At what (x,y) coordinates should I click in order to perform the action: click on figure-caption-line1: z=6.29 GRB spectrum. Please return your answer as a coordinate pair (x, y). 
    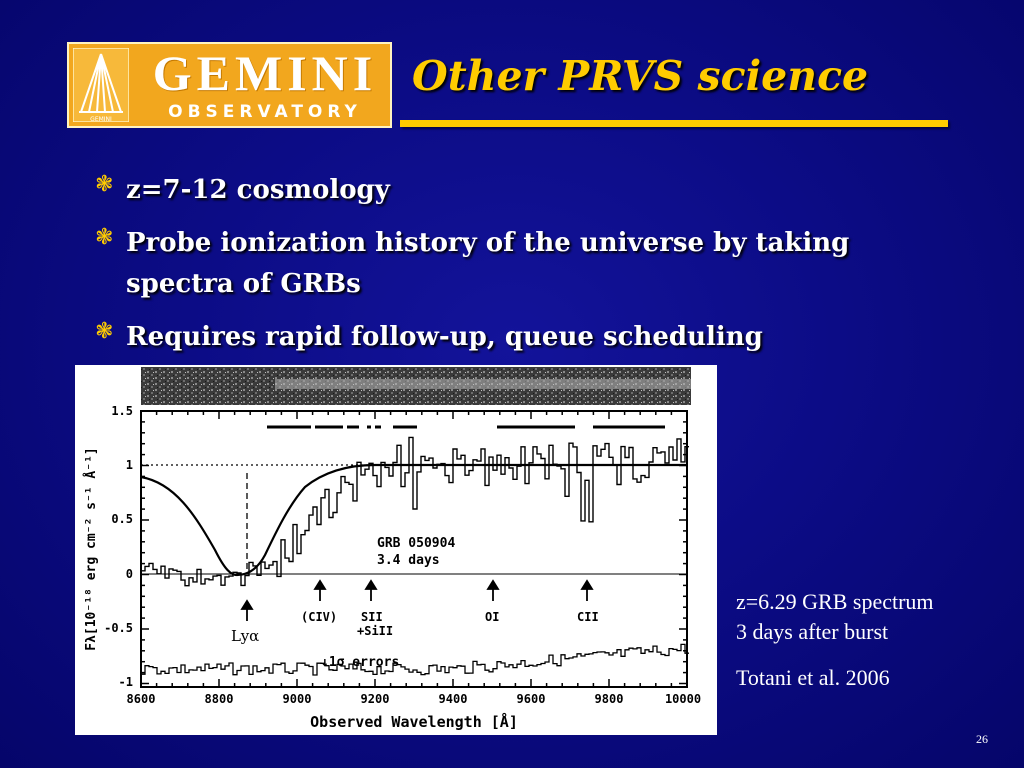
    Looking at the image, I should click on (835, 601).